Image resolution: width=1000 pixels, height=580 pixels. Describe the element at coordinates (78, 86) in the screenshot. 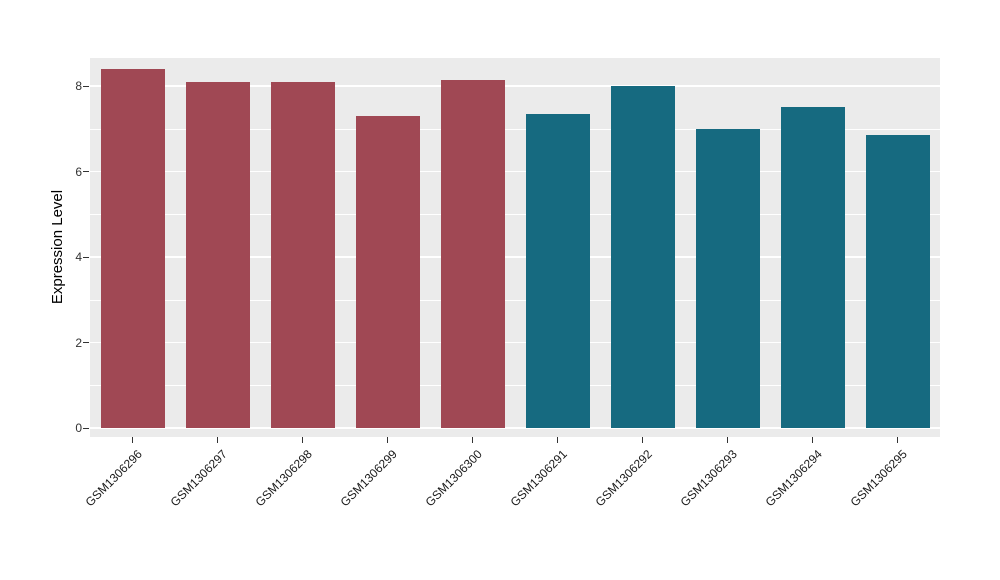

I see `y-axis-tick-label: 8` at that location.